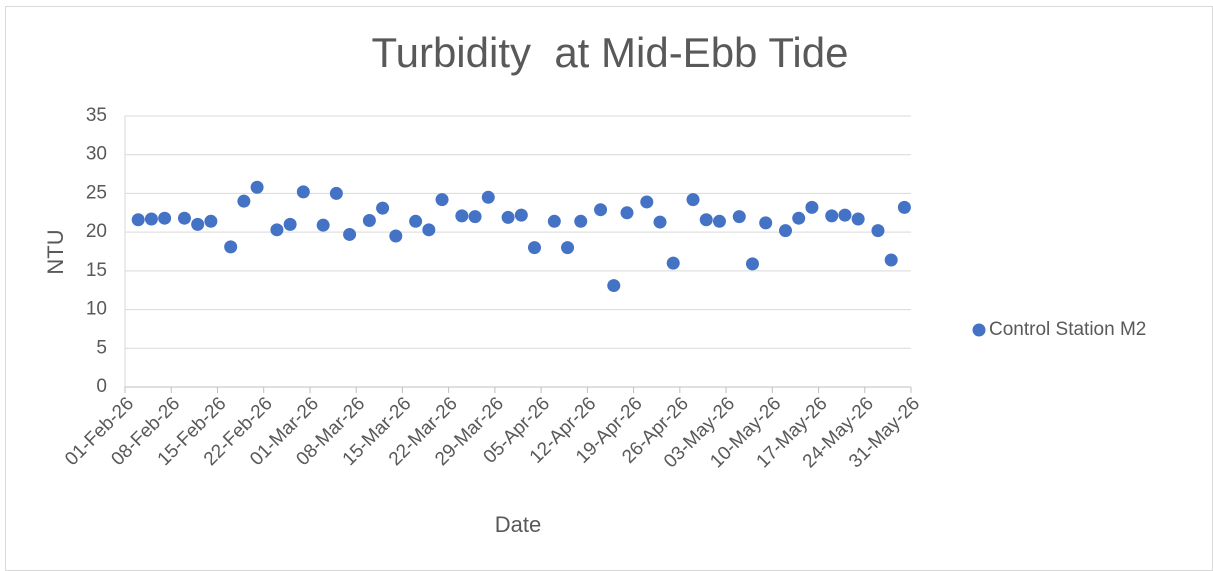 This screenshot has height=571, width=1213. Describe the element at coordinates (96, 192) in the screenshot. I see `y-tick-label: 25` at that location.